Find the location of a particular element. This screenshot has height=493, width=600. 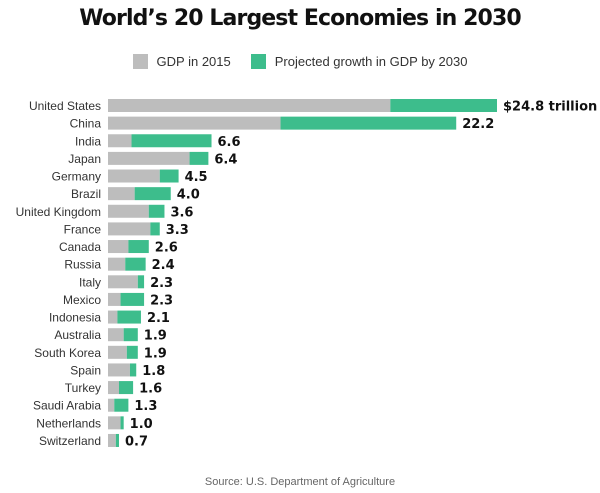

bar-gdp-2015-india is located at coordinates (120, 141).